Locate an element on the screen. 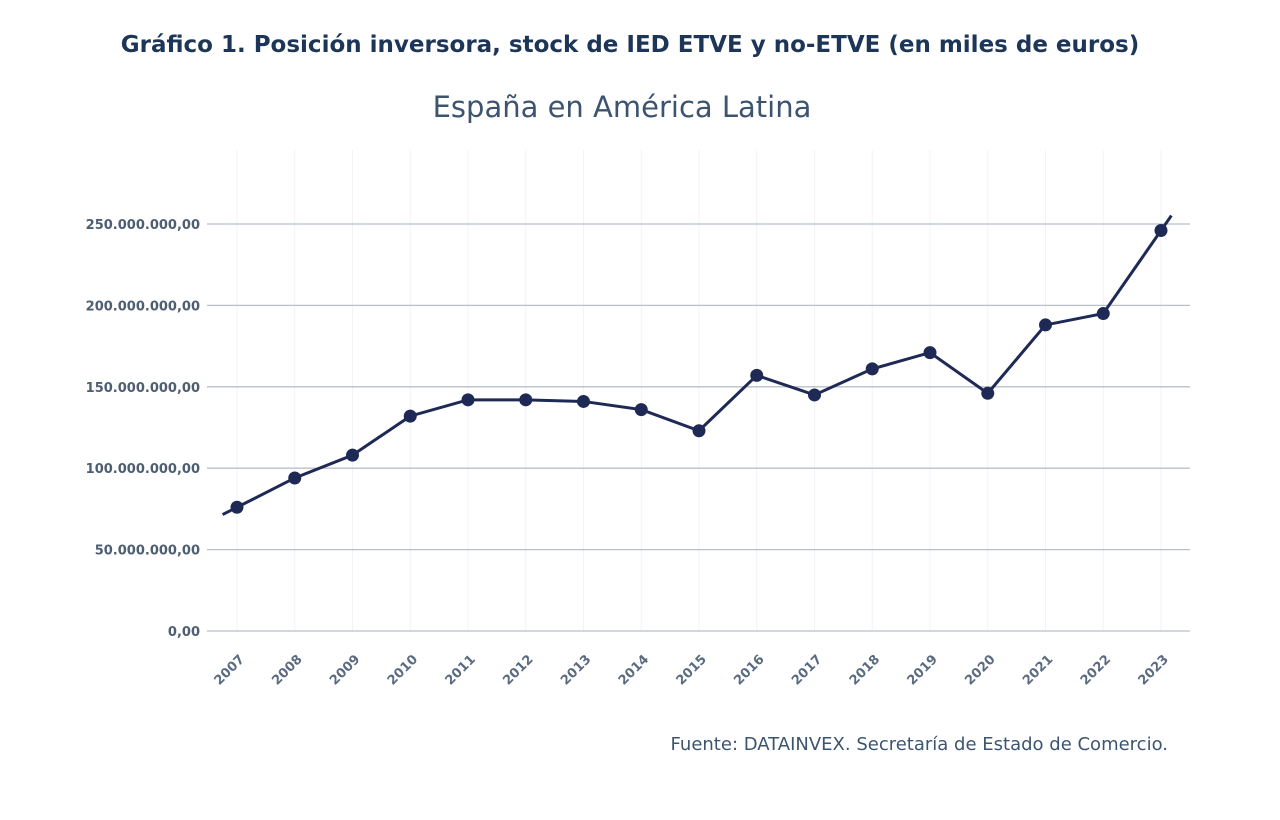 The image size is (1280, 820). x-tick-label: 2017 is located at coordinates (807, 670).